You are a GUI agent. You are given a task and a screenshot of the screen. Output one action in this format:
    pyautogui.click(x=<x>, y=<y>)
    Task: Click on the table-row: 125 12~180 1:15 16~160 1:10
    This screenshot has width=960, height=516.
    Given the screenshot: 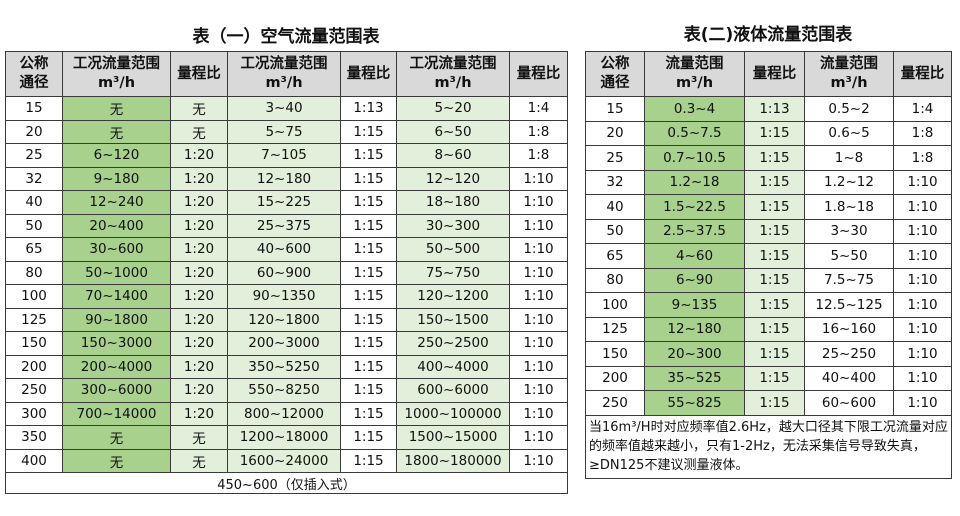 What is the action you would take?
    pyautogui.click(x=768, y=329)
    